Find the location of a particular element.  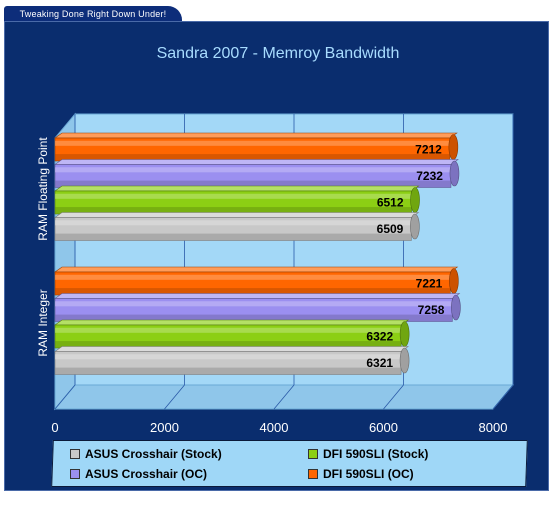

data-label: 6509 is located at coordinates (390, 229).